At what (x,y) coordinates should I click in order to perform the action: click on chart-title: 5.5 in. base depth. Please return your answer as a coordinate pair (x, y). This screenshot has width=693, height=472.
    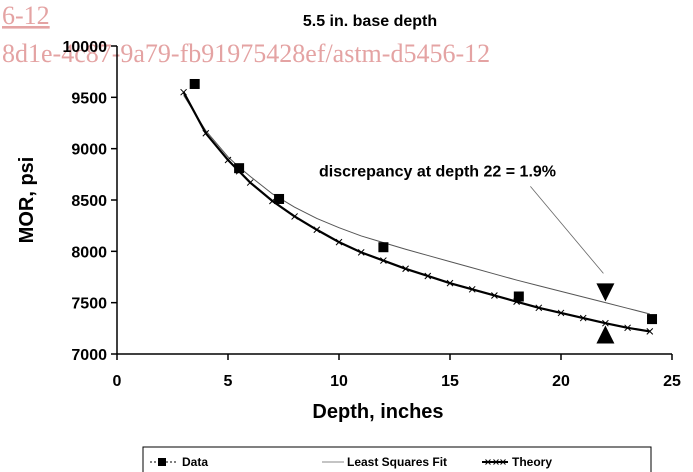
    Looking at the image, I should click on (370, 21).